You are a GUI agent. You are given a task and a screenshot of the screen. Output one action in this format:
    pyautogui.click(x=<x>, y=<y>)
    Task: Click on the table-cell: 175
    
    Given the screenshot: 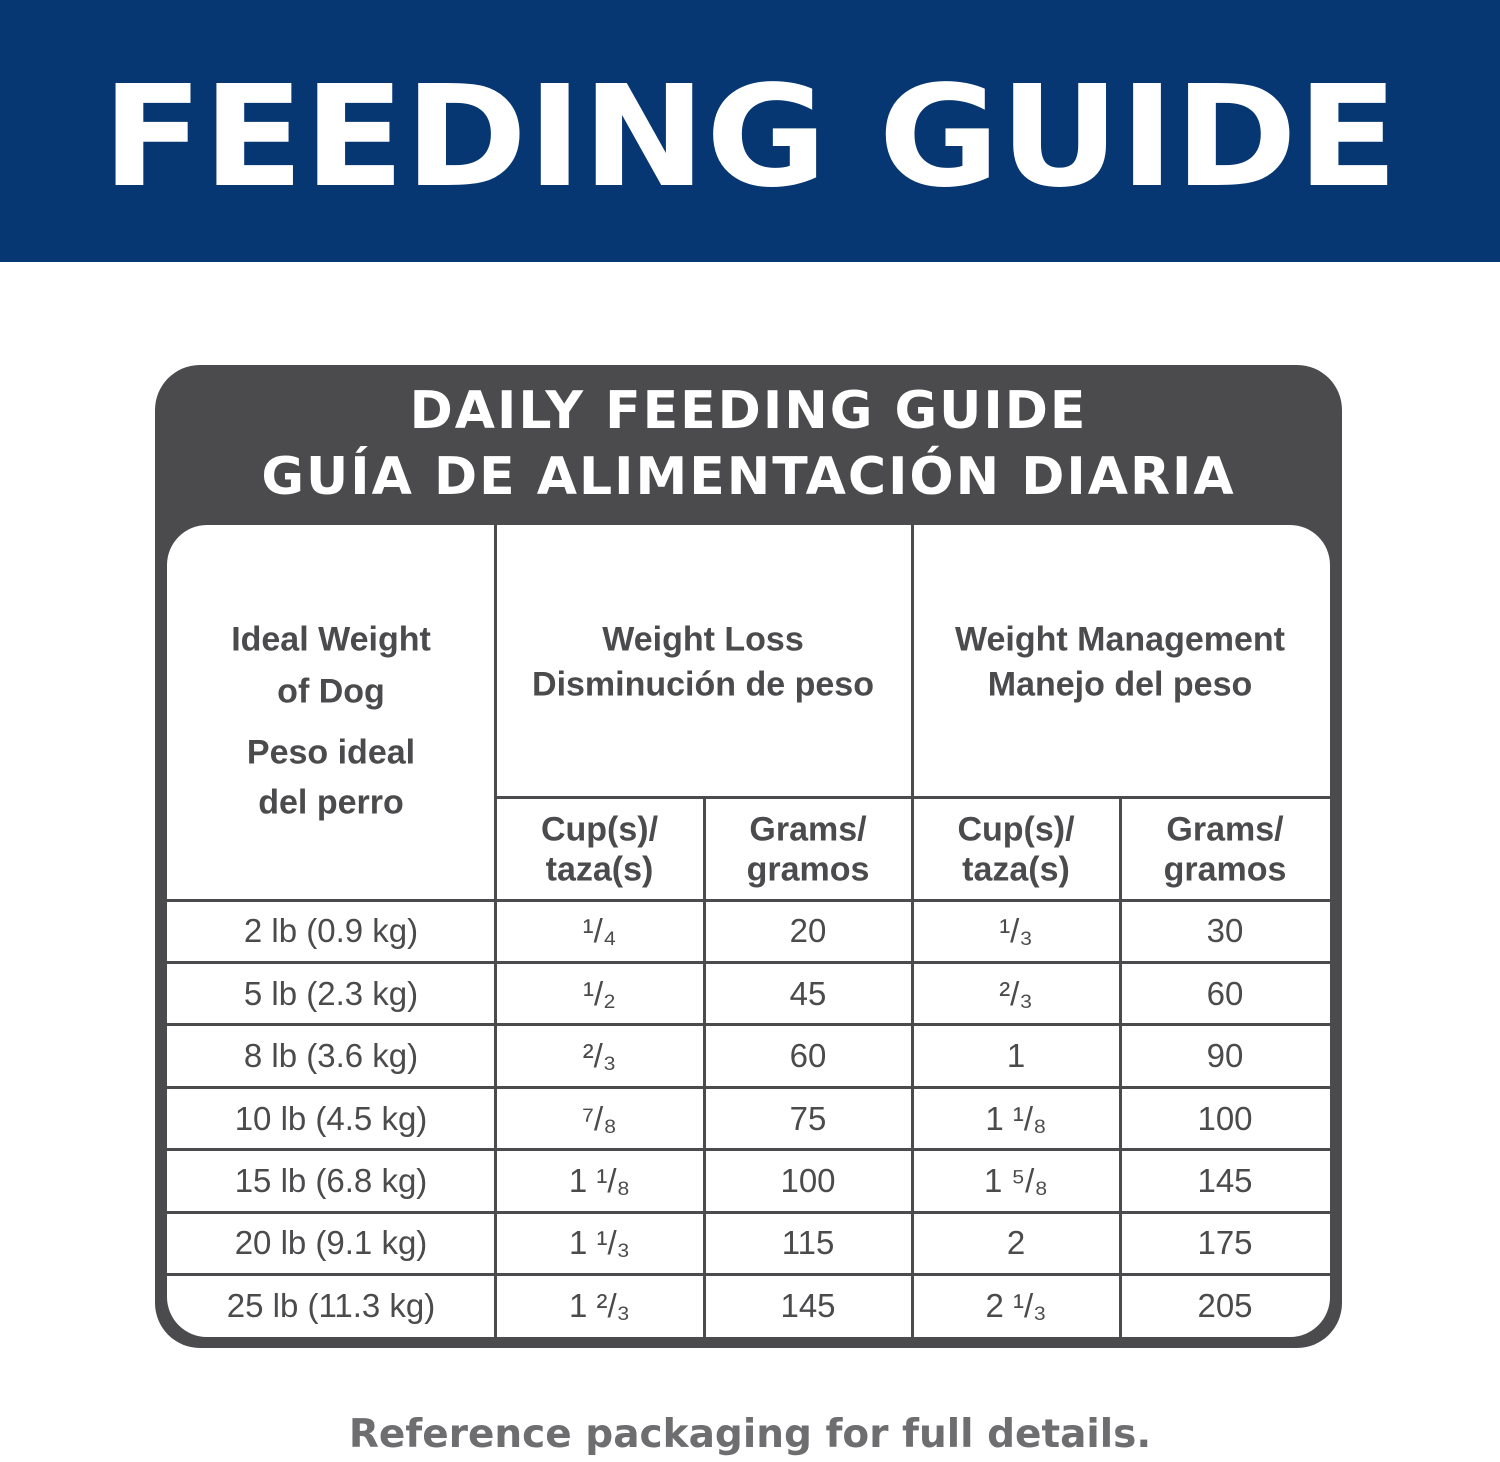 What is the action you would take?
    pyautogui.click(x=1225, y=1243)
    